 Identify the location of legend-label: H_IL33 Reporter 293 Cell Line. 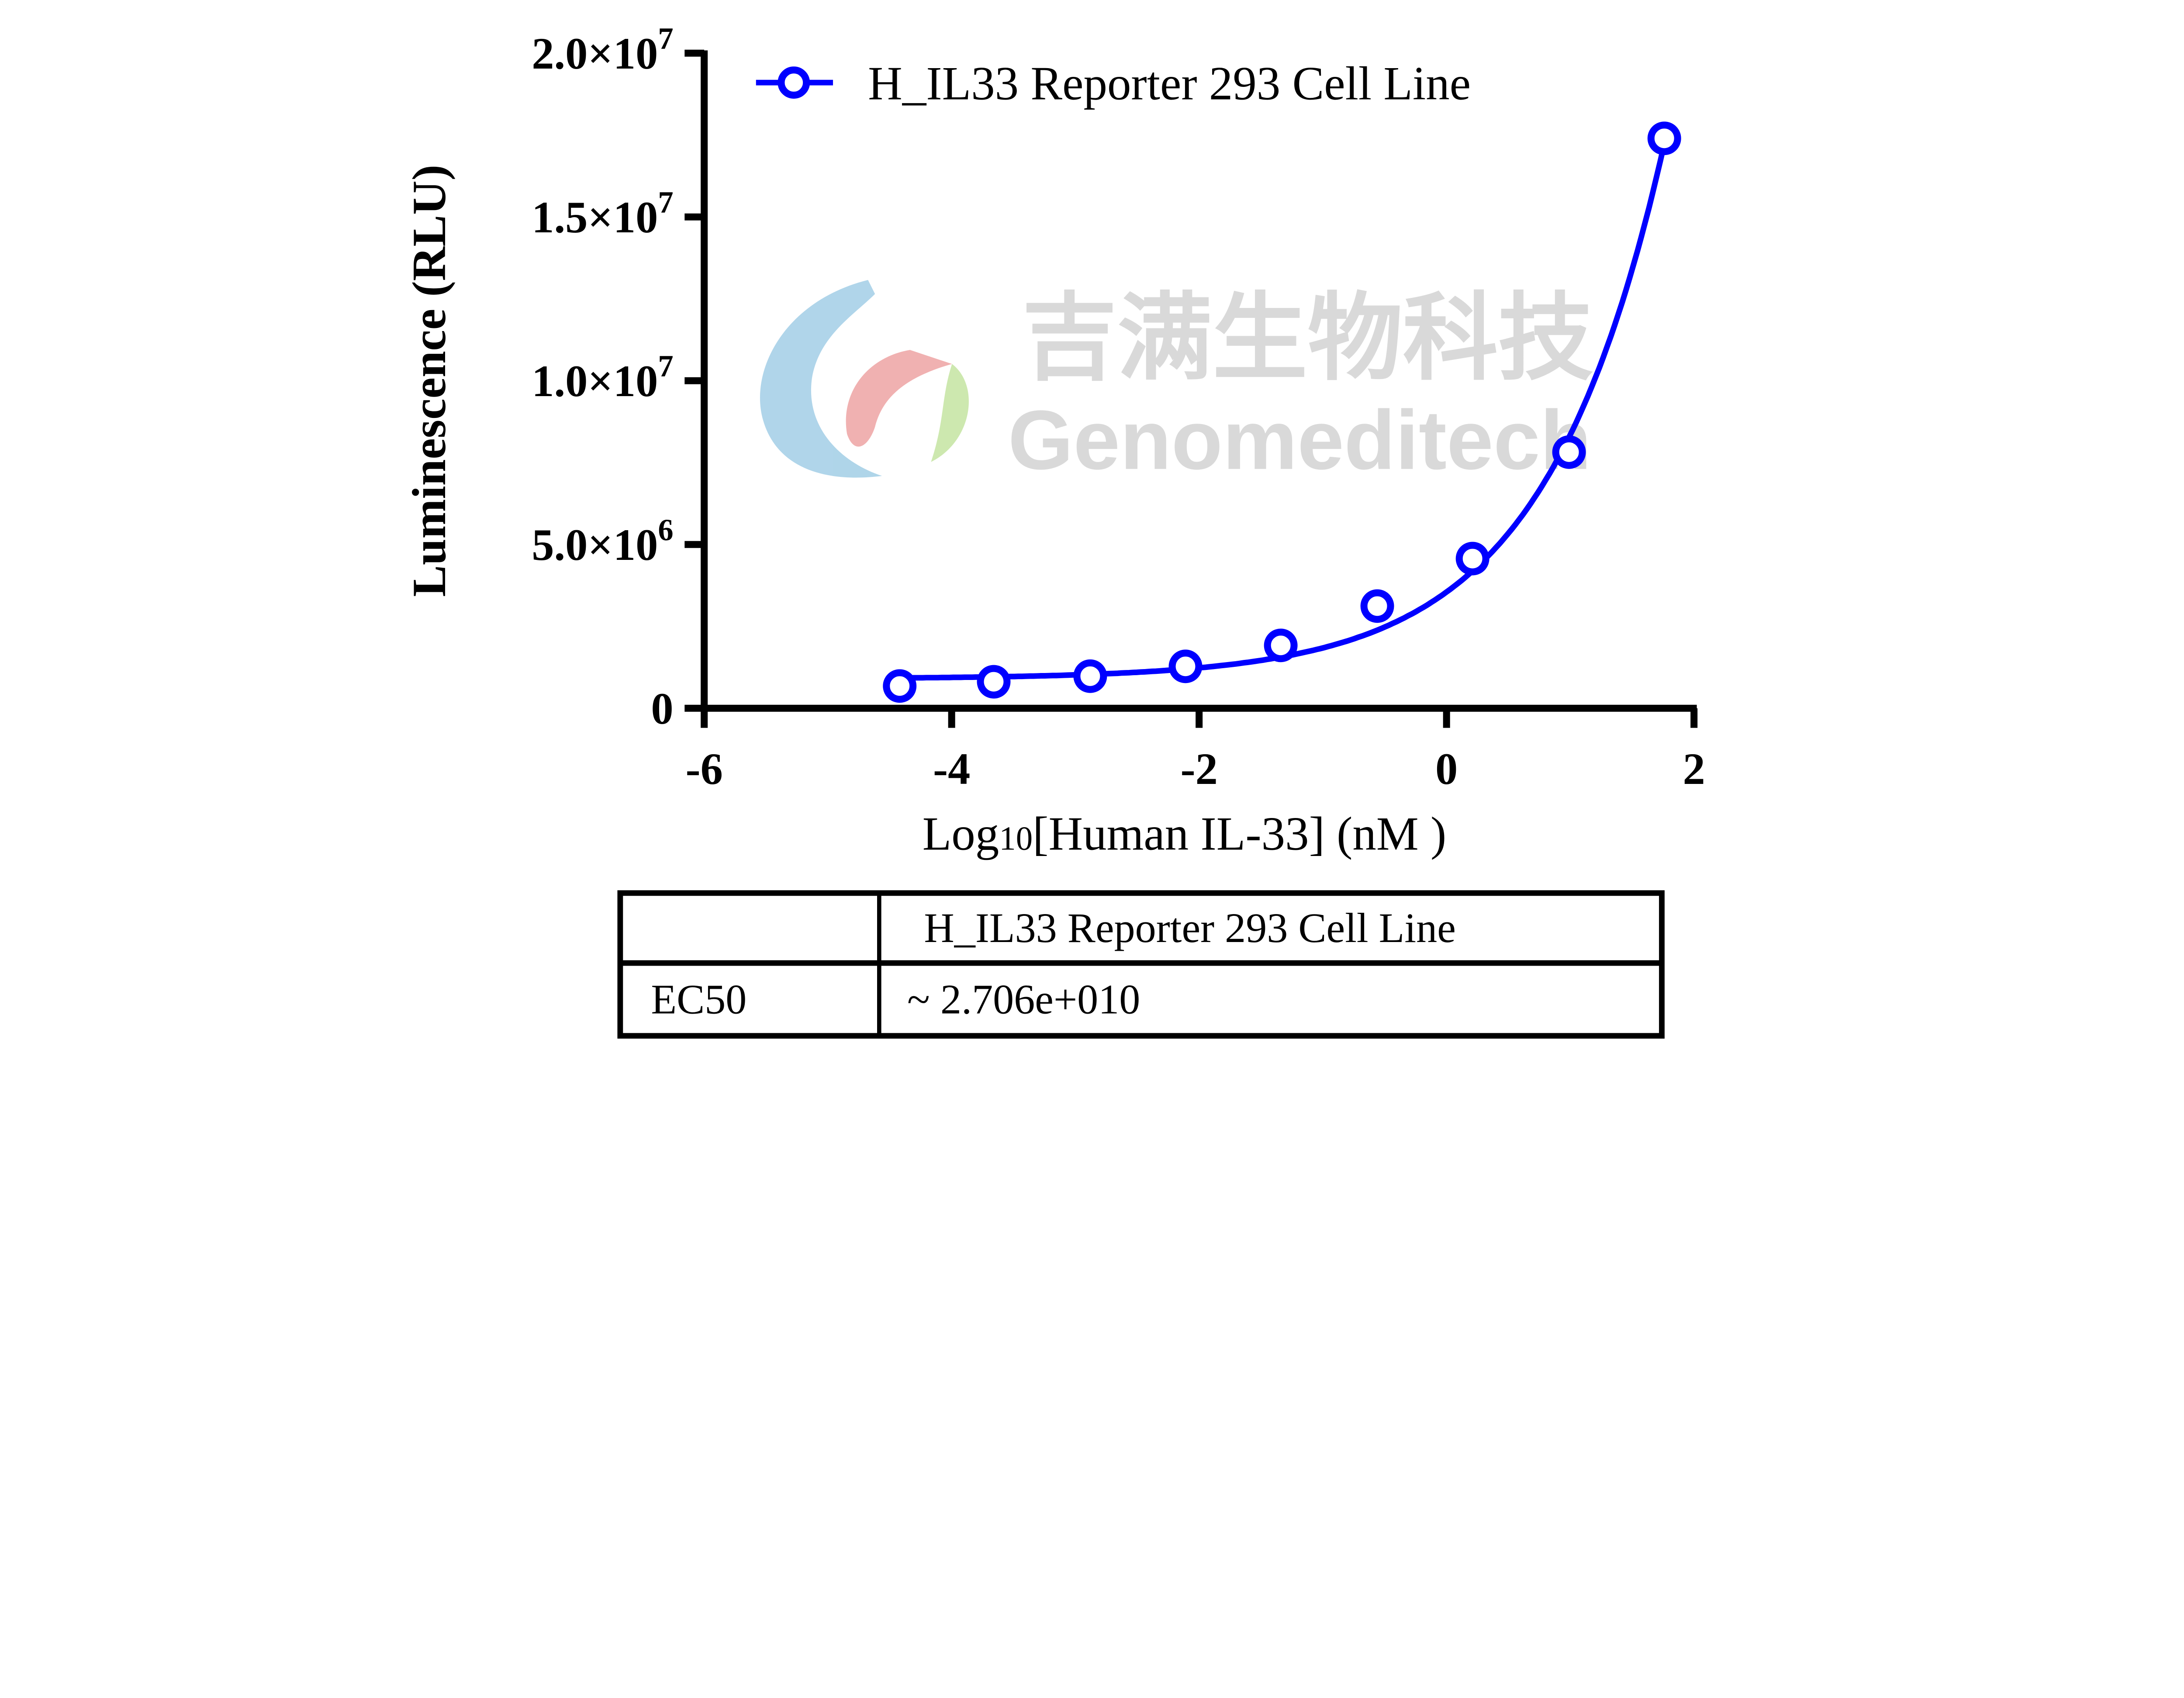
(1169, 83).